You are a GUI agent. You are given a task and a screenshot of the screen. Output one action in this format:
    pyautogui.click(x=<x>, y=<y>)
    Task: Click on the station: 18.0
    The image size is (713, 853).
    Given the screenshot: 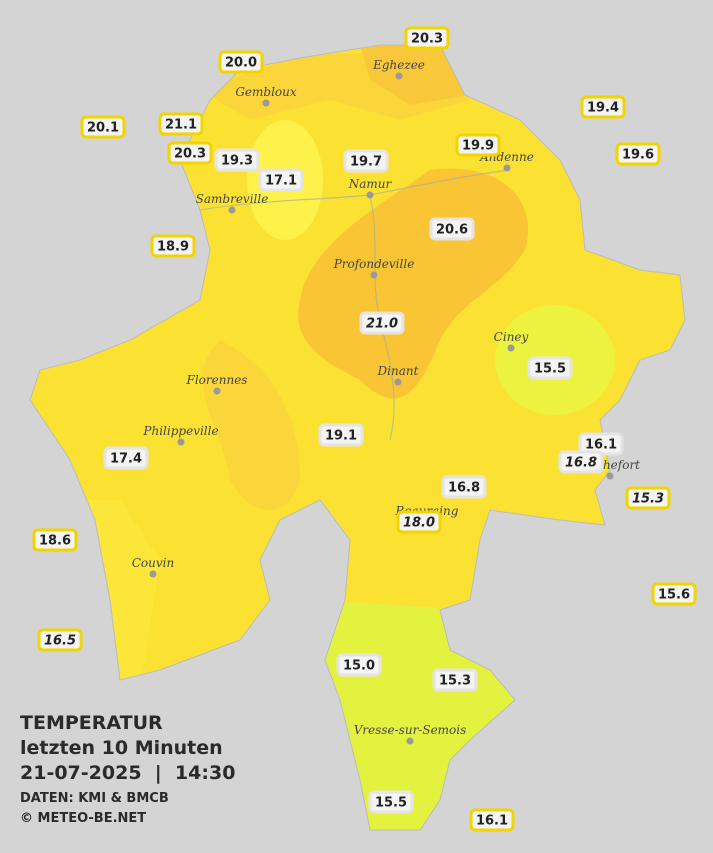 What is the action you would take?
    pyautogui.click(x=419, y=522)
    